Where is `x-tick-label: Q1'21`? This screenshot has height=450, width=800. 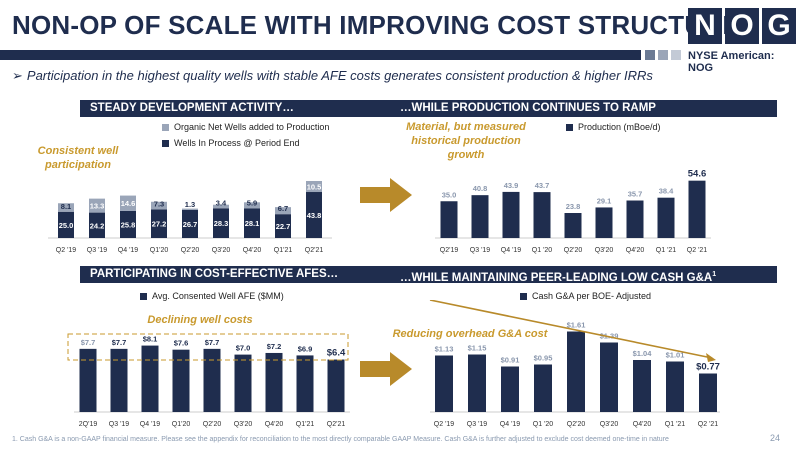 x-tick-label: Q1'21 is located at coordinates (305, 424).